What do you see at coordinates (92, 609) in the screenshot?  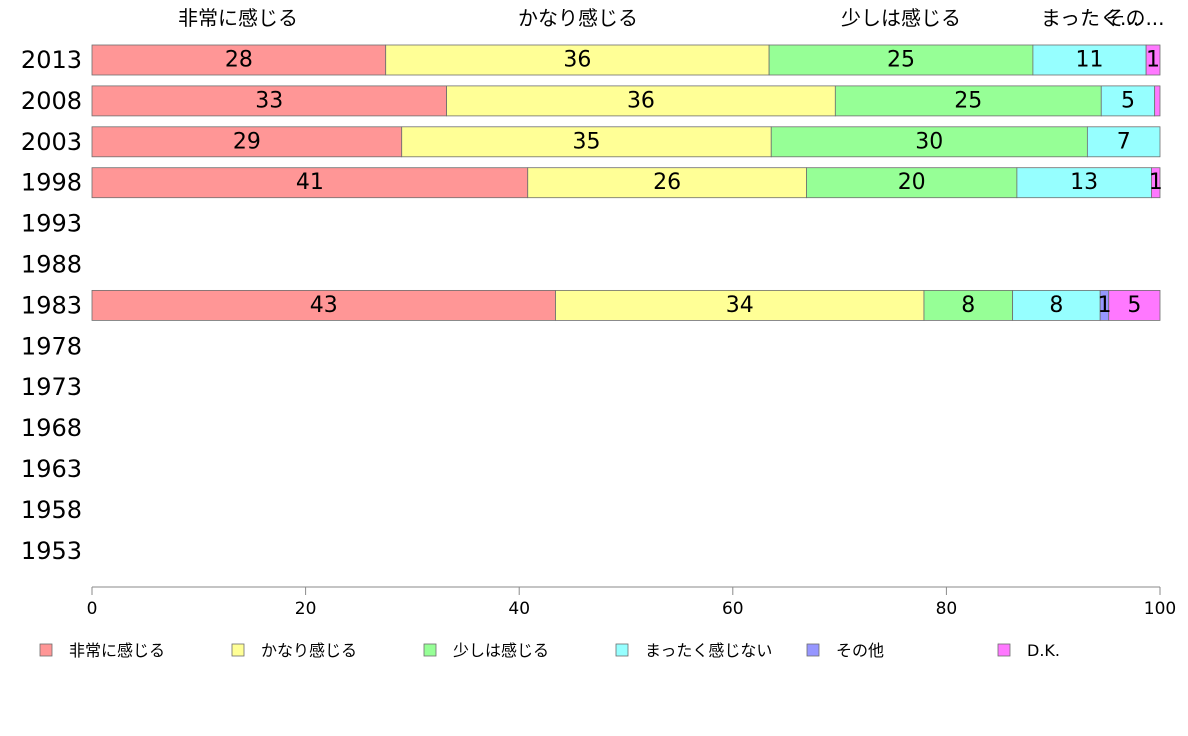 I see `x-tick-label-0: 0` at bounding box center [92, 609].